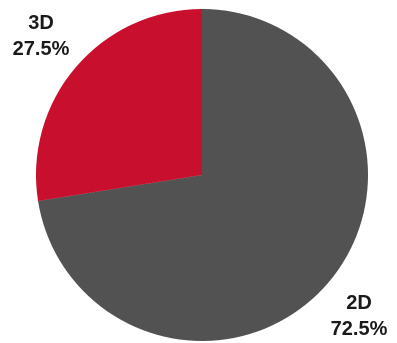  Describe the element at coordinates (41, 49) in the screenshot. I see `slice-percent-3d: 27.5%` at that location.